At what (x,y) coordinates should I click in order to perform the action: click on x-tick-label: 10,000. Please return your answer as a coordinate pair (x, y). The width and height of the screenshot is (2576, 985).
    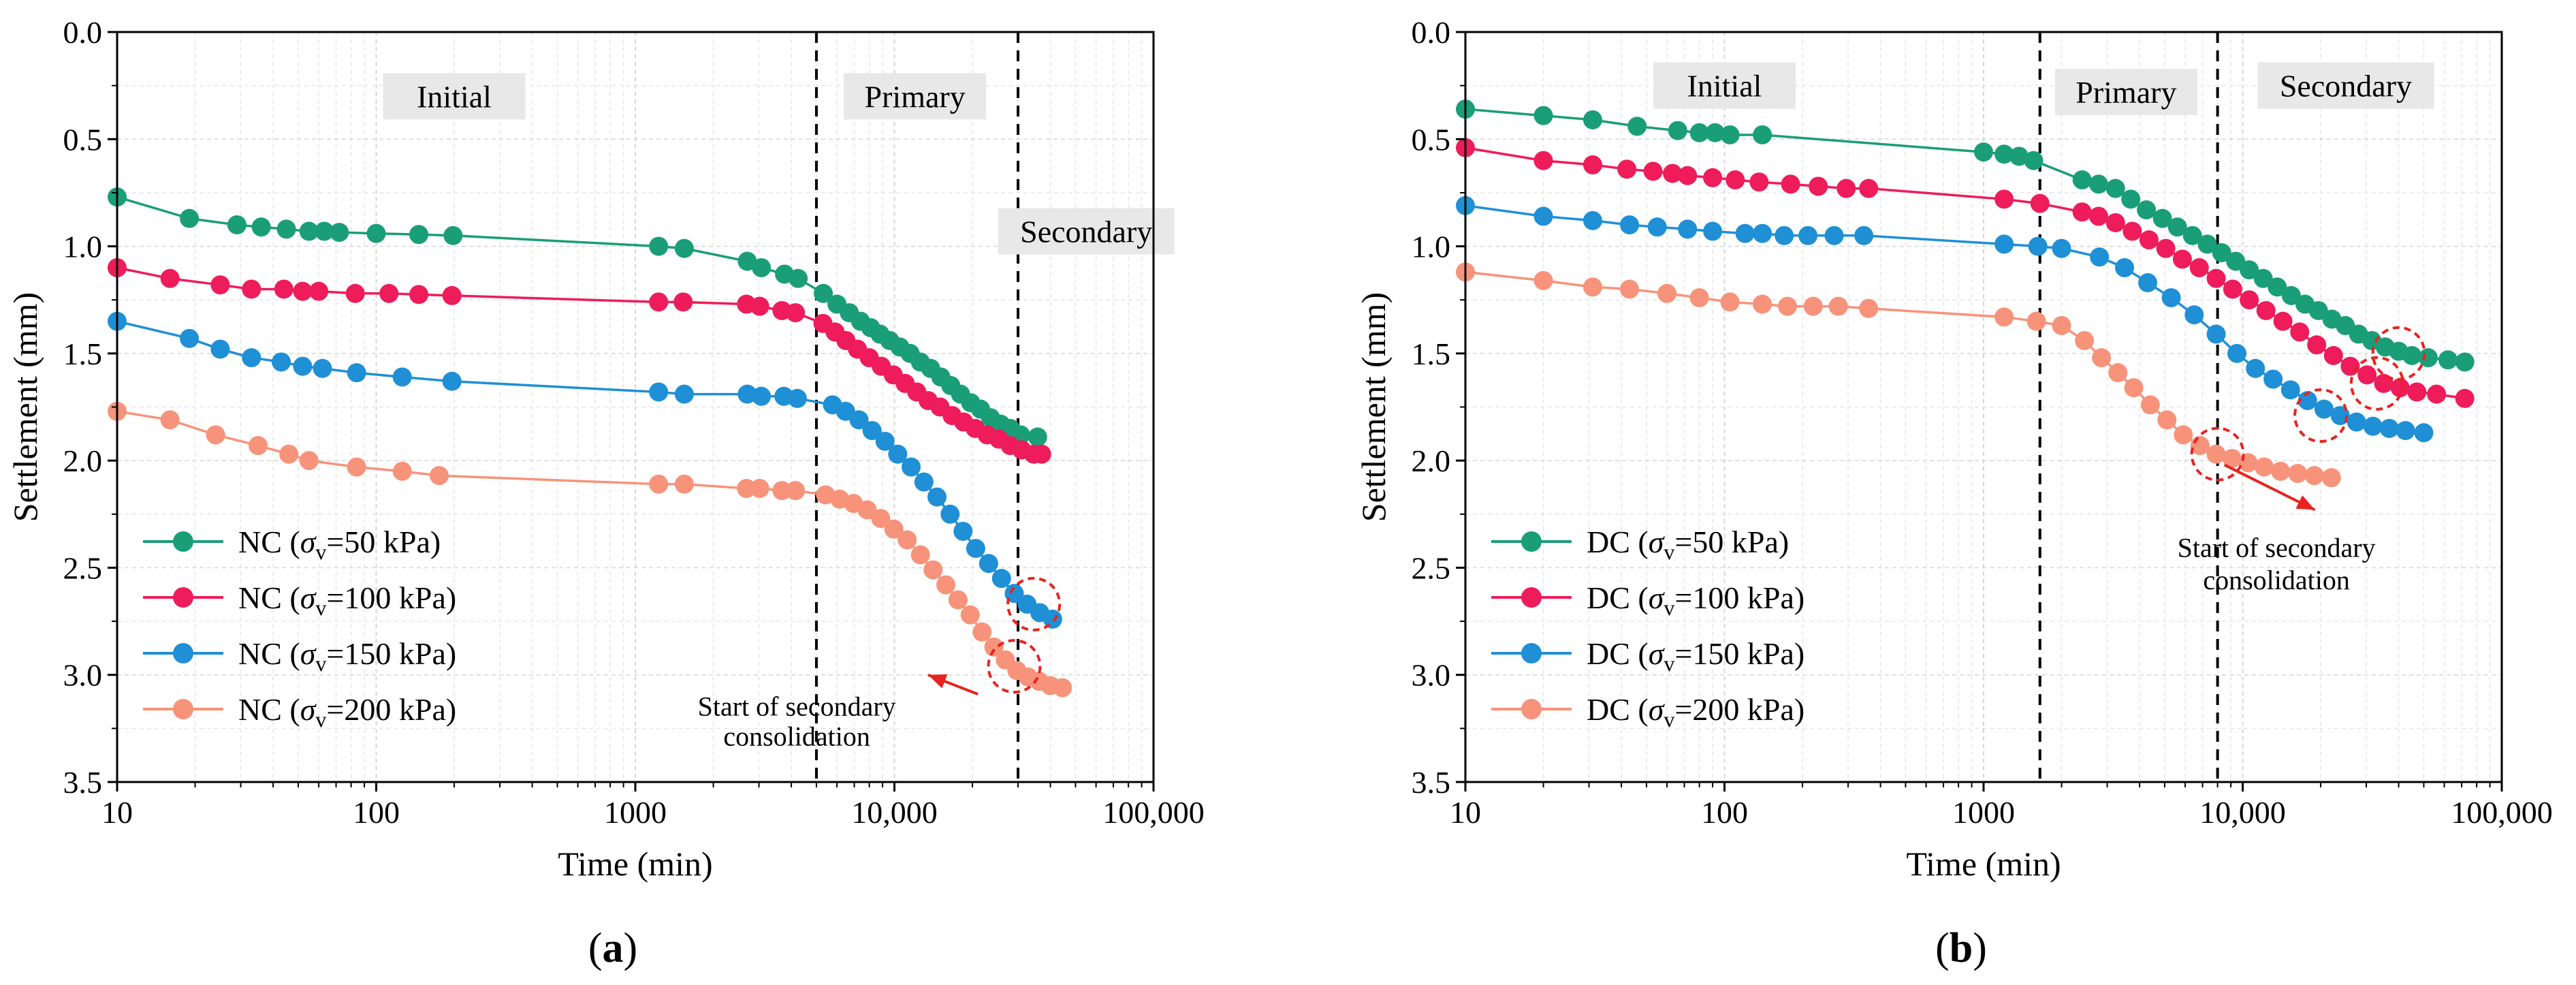
    Looking at the image, I should click on (2242, 812).